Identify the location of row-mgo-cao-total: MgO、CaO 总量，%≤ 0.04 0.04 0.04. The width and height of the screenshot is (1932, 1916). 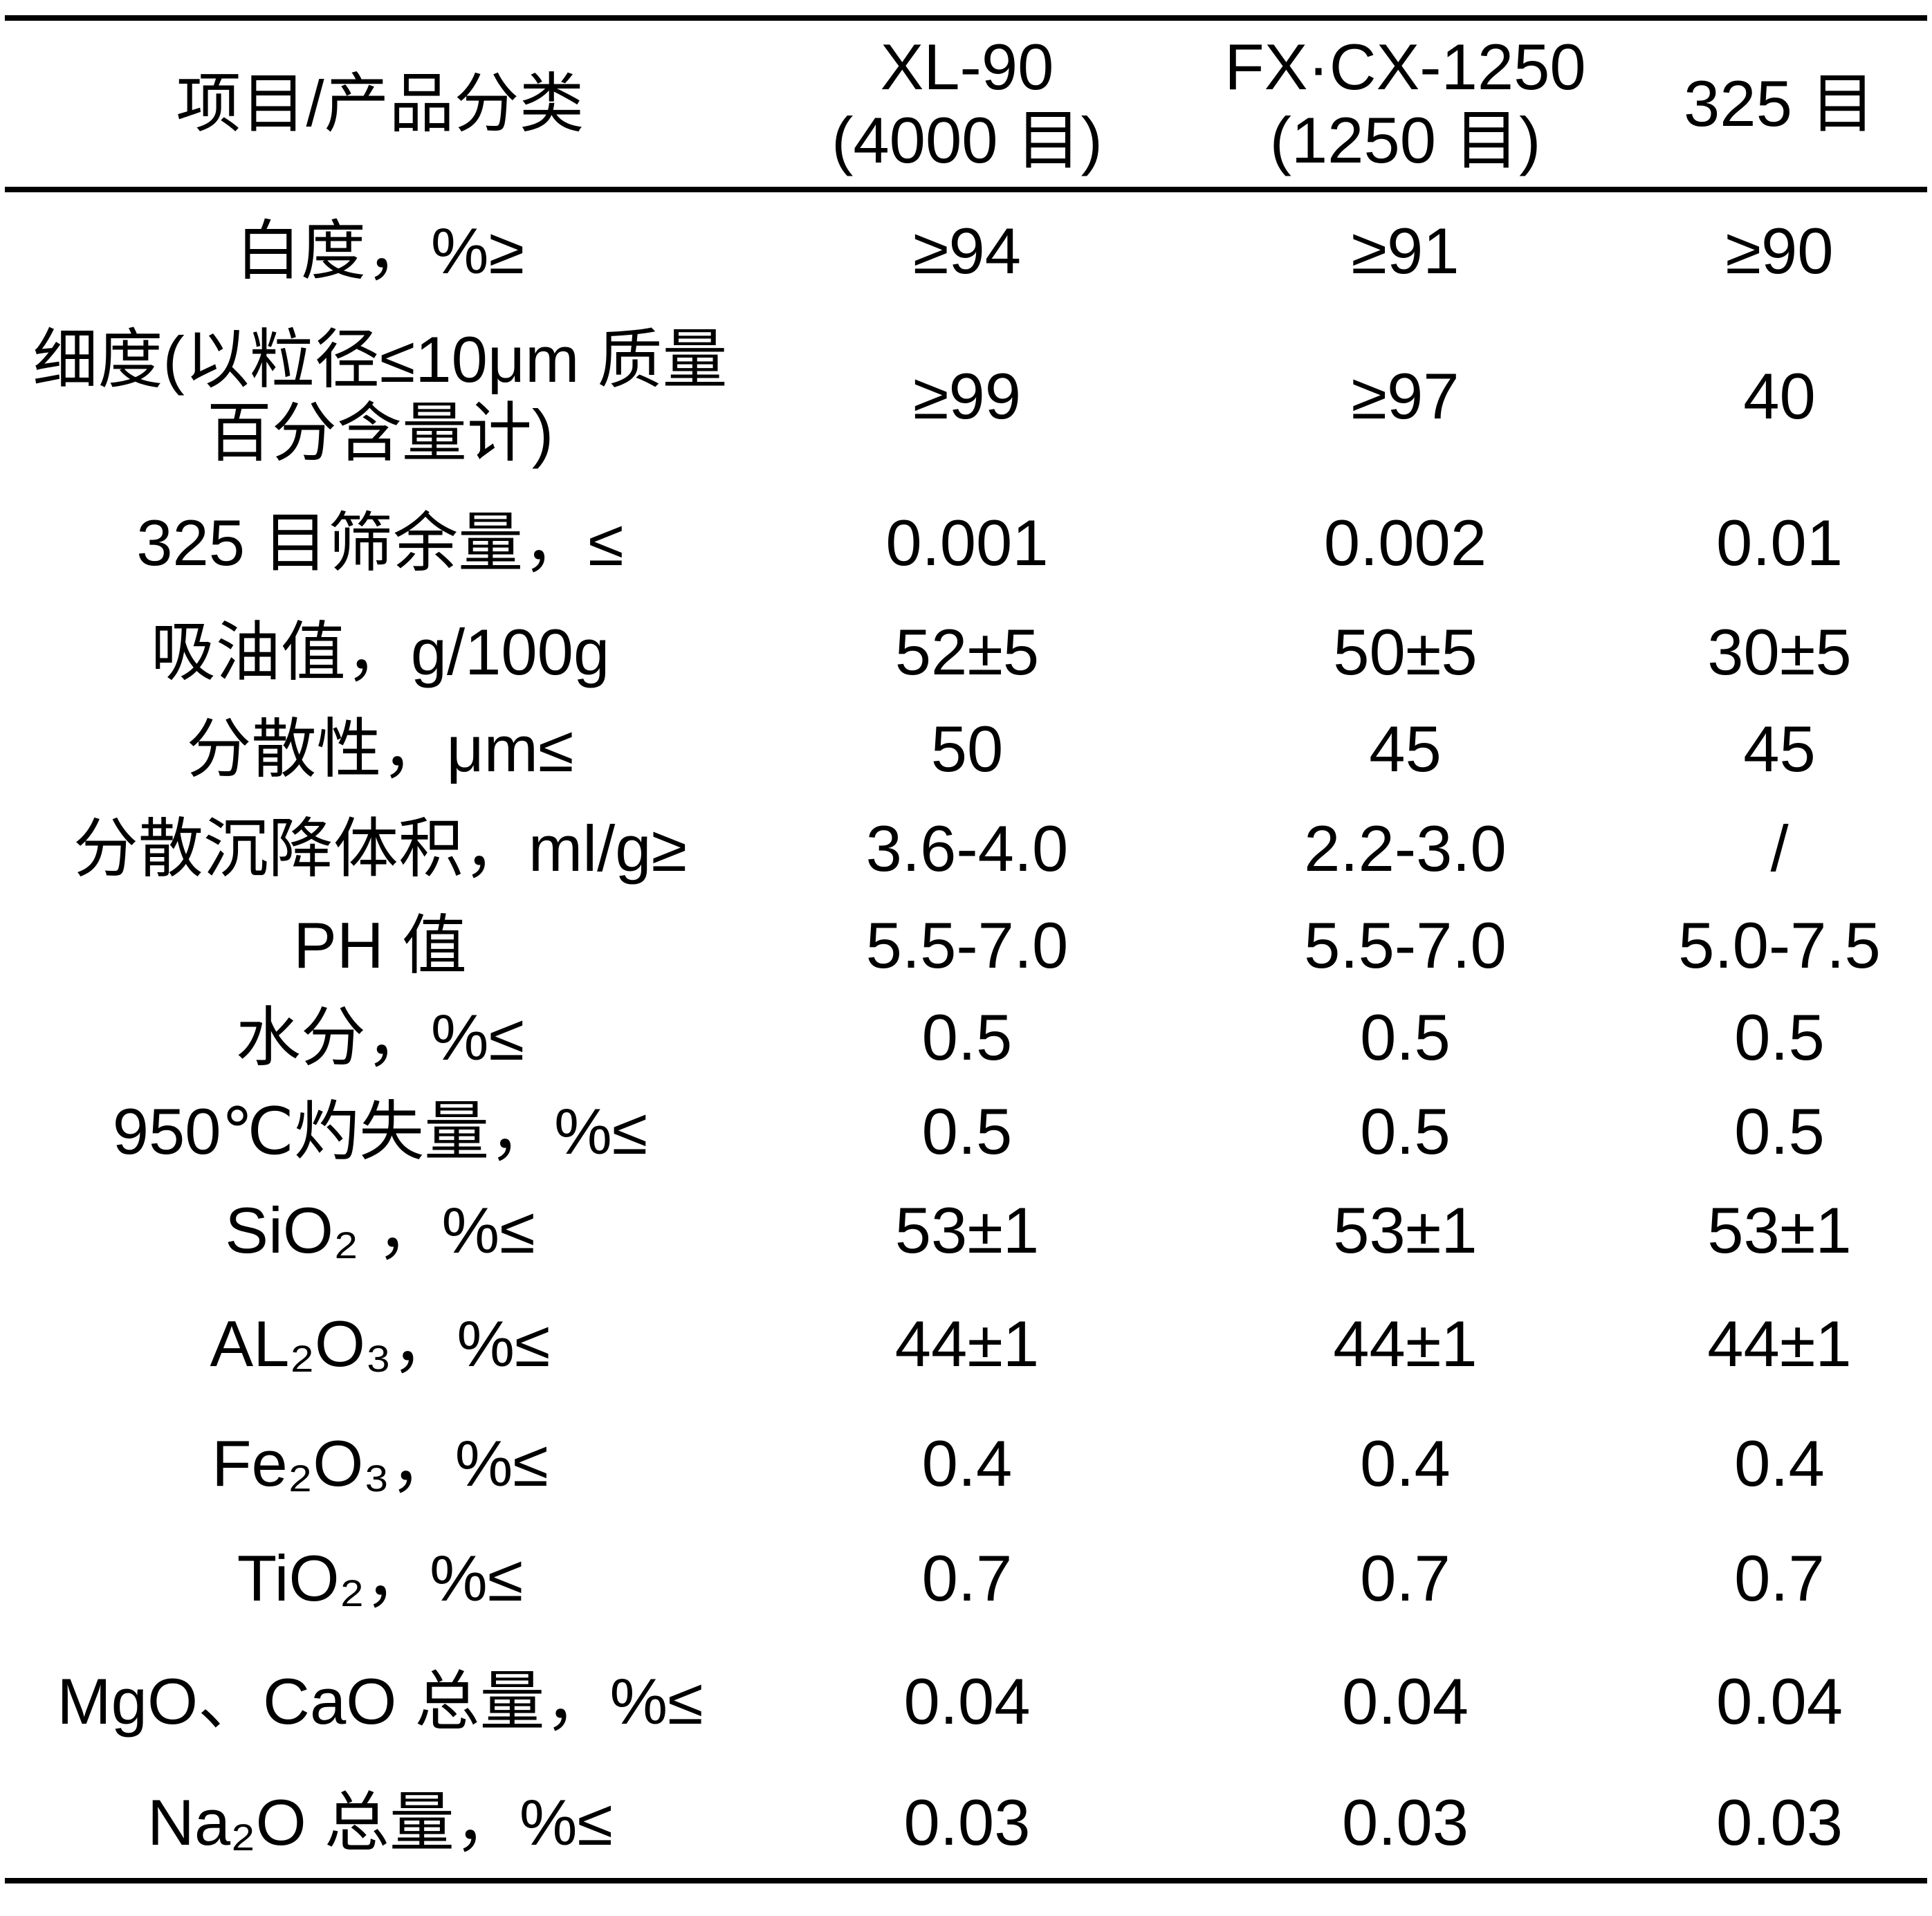
(966, 1701).